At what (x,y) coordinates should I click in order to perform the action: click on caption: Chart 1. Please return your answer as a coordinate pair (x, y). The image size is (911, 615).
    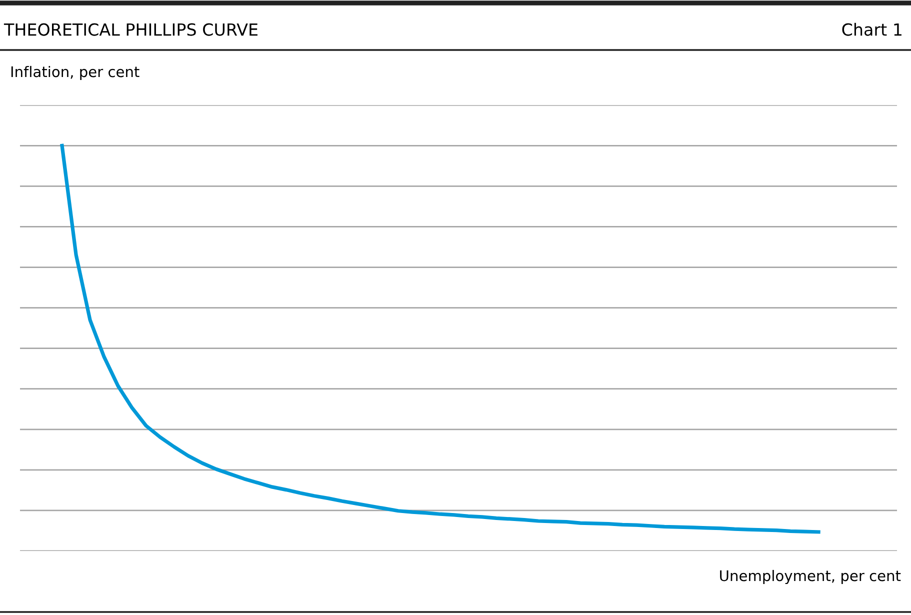
    Looking at the image, I should click on (872, 29).